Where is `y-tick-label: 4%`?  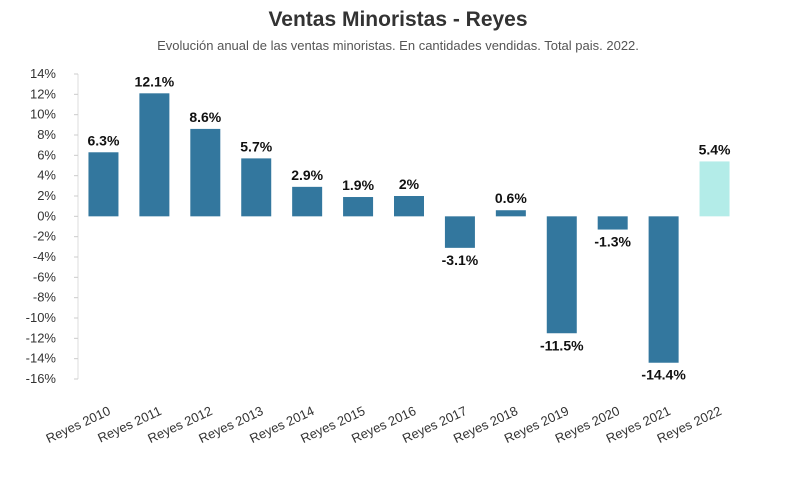 y-tick-label: 4% is located at coordinates (46, 175).